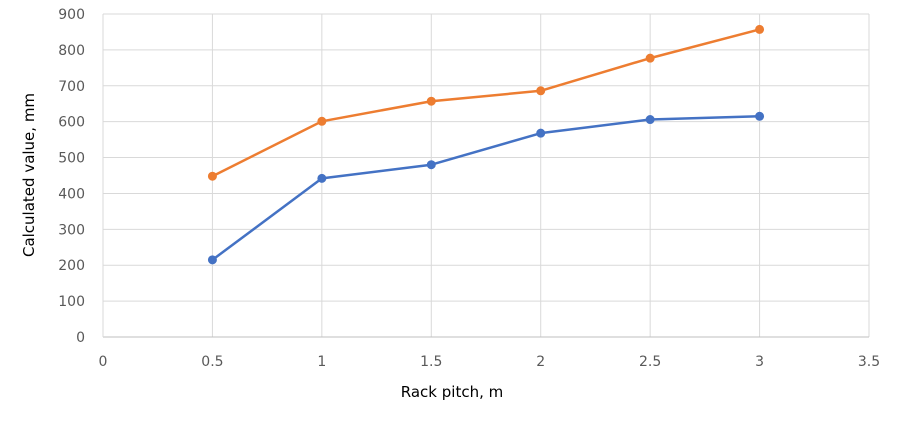 The height and width of the screenshot is (421, 899). What do you see at coordinates (71, 194) in the screenshot?
I see `y-tick-label: 400` at bounding box center [71, 194].